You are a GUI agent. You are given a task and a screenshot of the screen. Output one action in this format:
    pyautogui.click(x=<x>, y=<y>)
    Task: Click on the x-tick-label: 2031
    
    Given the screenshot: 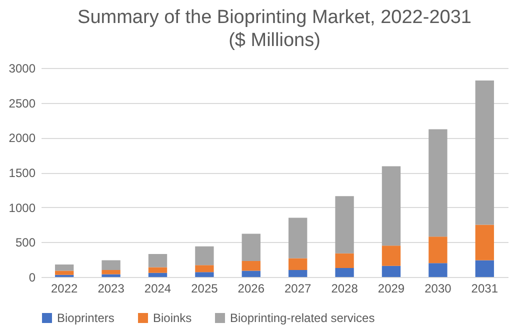 What is the action you would take?
    pyautogui.click(x=484, y=289)
    